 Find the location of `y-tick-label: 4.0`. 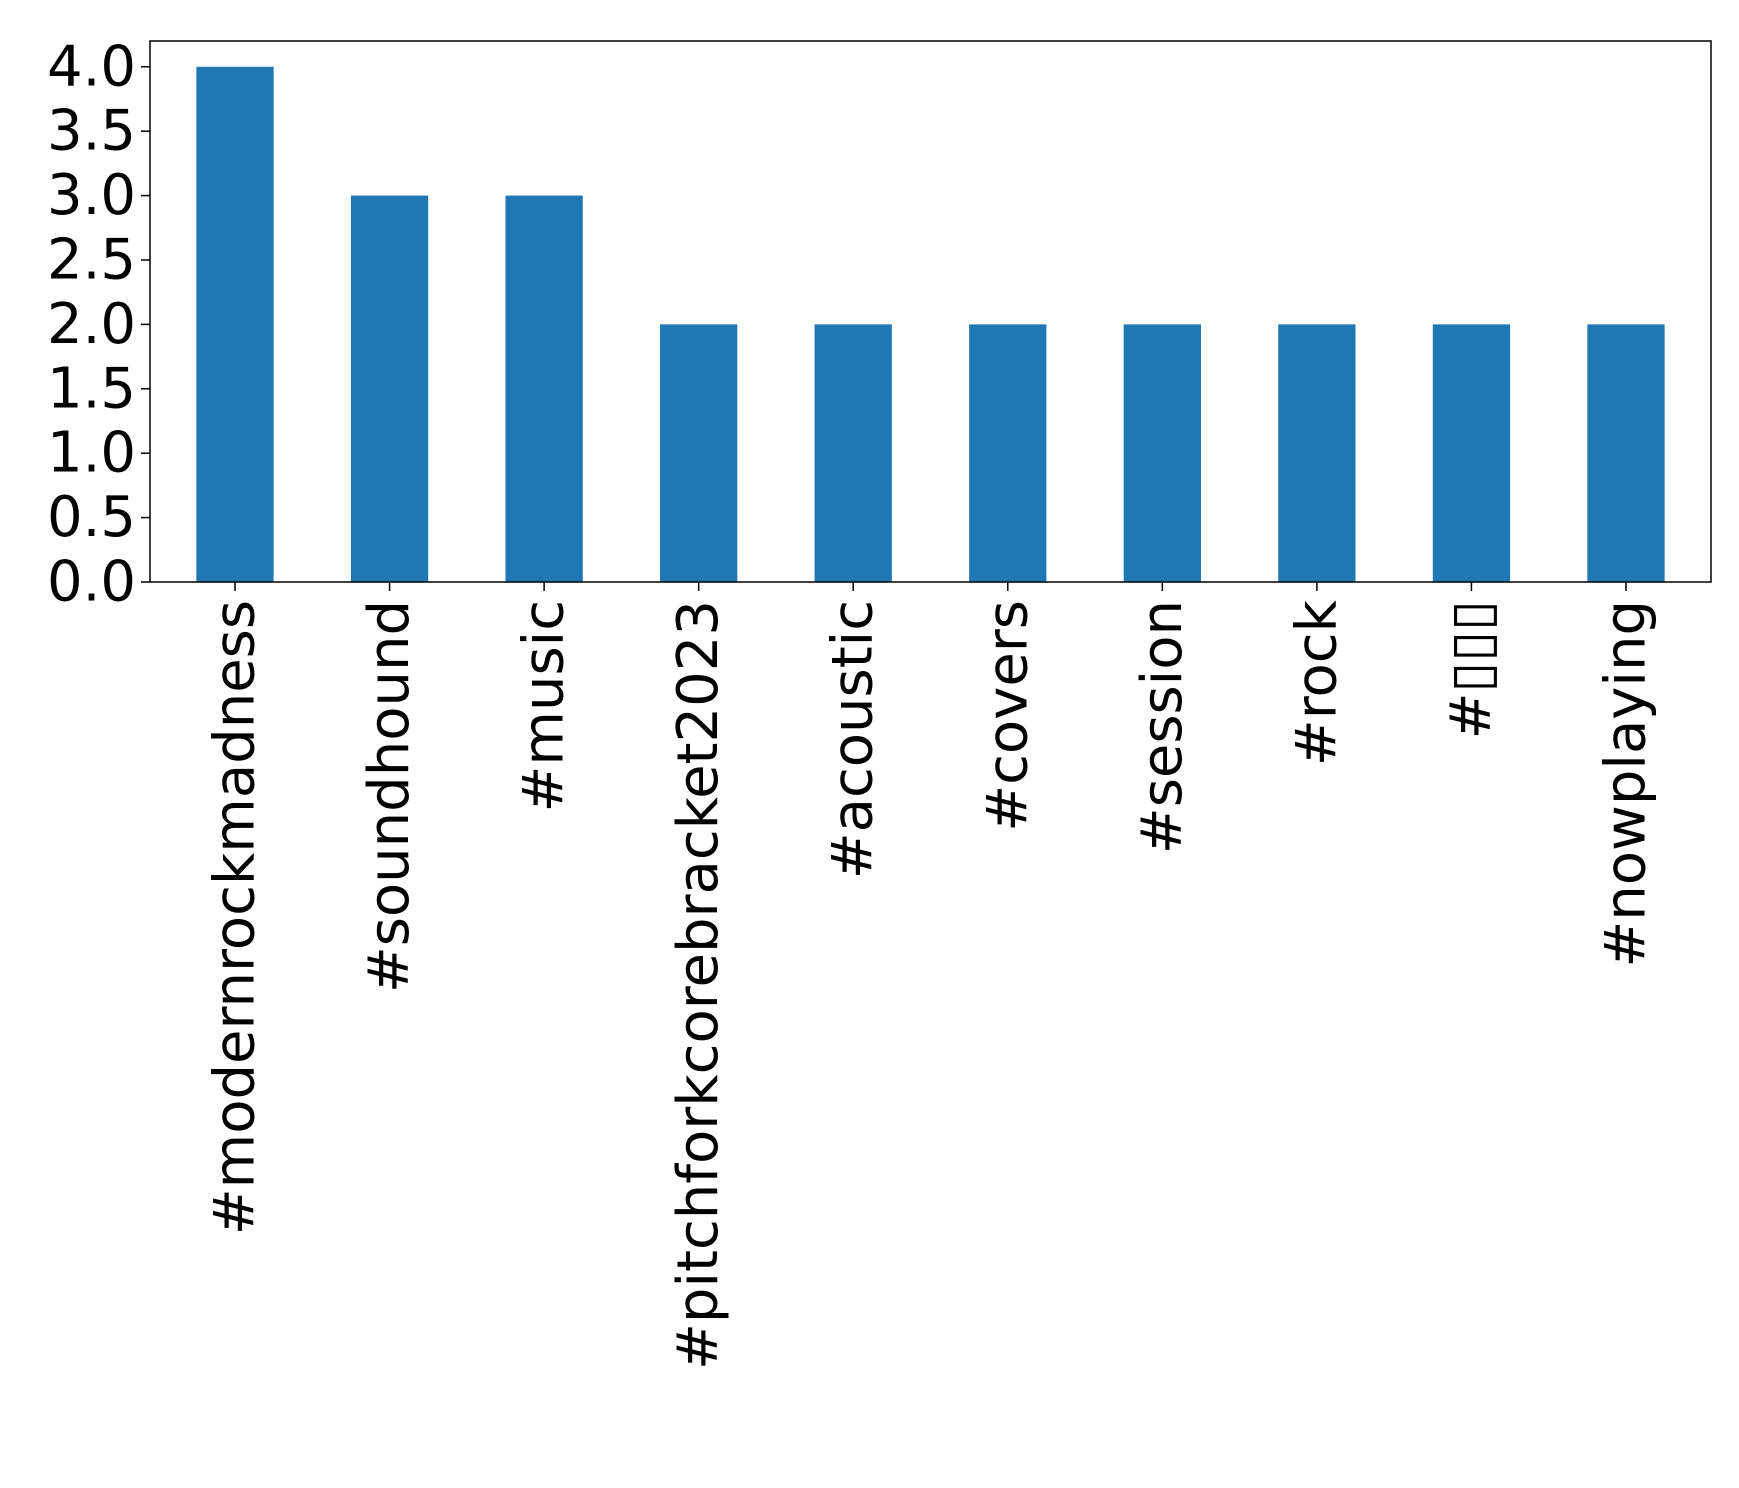

y-tick-label: 4.0 is located at coordinates (91, 66).